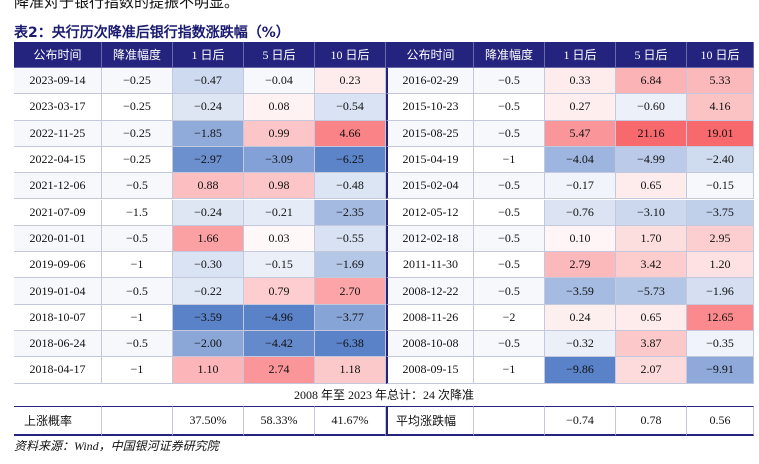 The image size is (759, 464). I want to click on date-cell: 2019-01-04, so click(58, 291).